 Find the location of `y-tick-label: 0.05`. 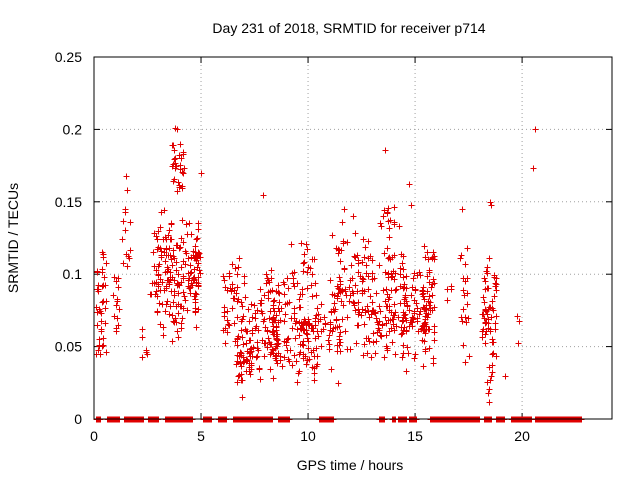

y-tick-label: 0.05 is located at coordinates (68, 347).